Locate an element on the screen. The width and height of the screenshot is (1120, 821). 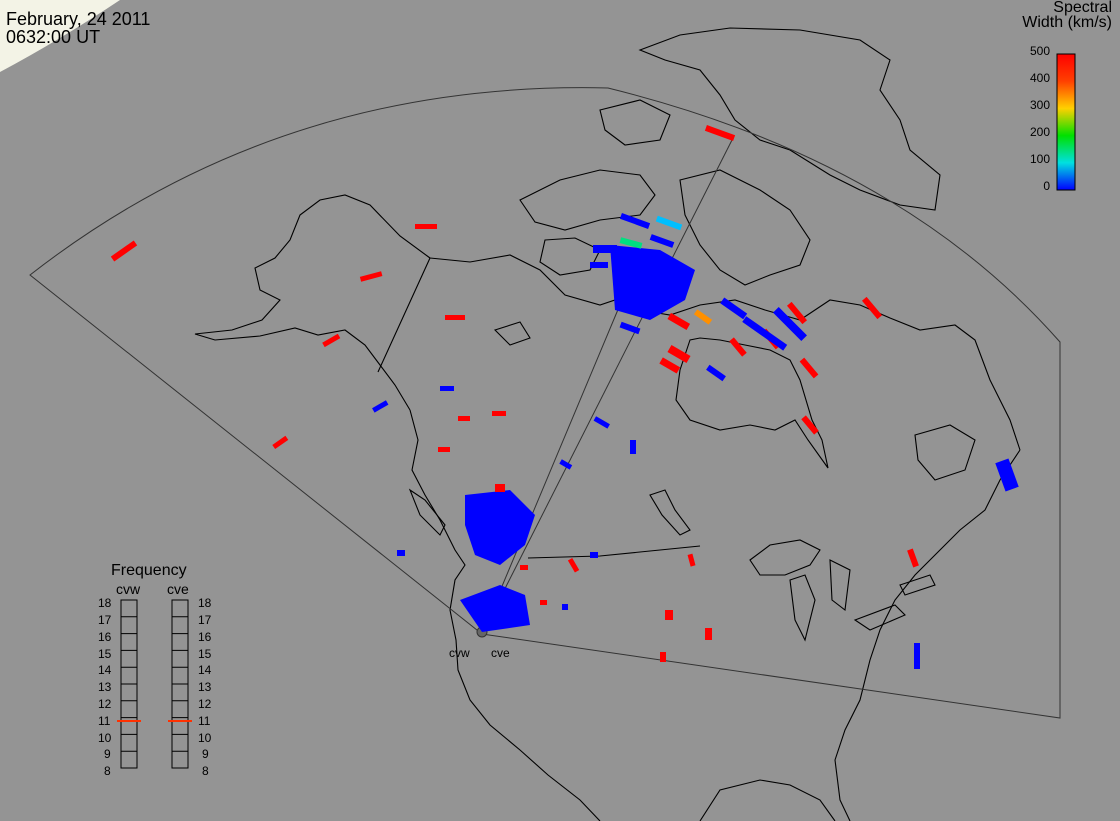
colorbar-tick: 100 is located at coordinates (1040, 159).